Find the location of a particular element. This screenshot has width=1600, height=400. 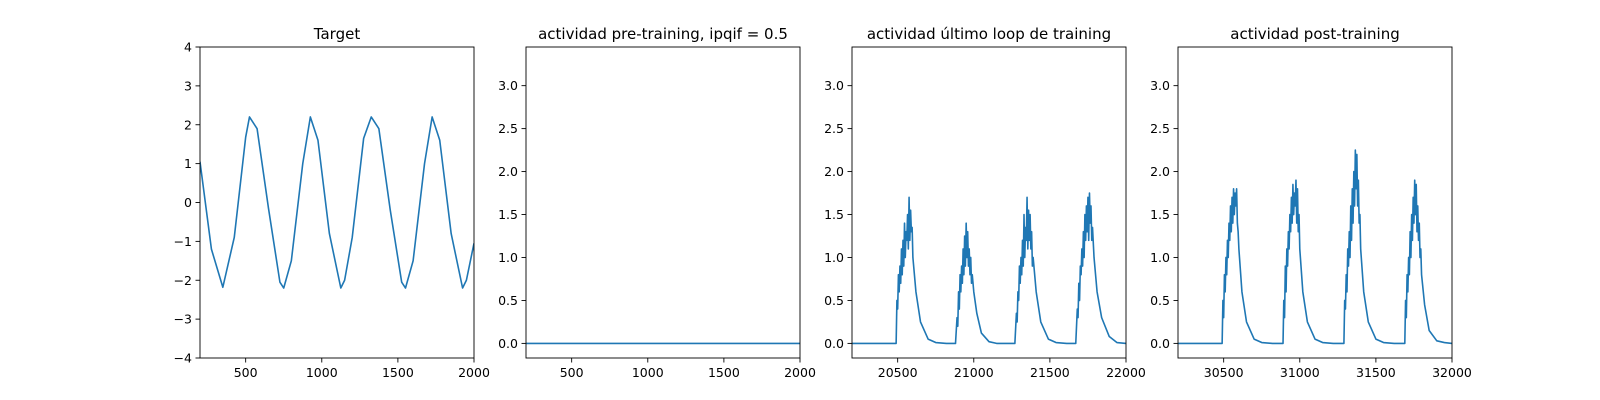

y-tick-label: −4 is located at coordinates (183, 358).